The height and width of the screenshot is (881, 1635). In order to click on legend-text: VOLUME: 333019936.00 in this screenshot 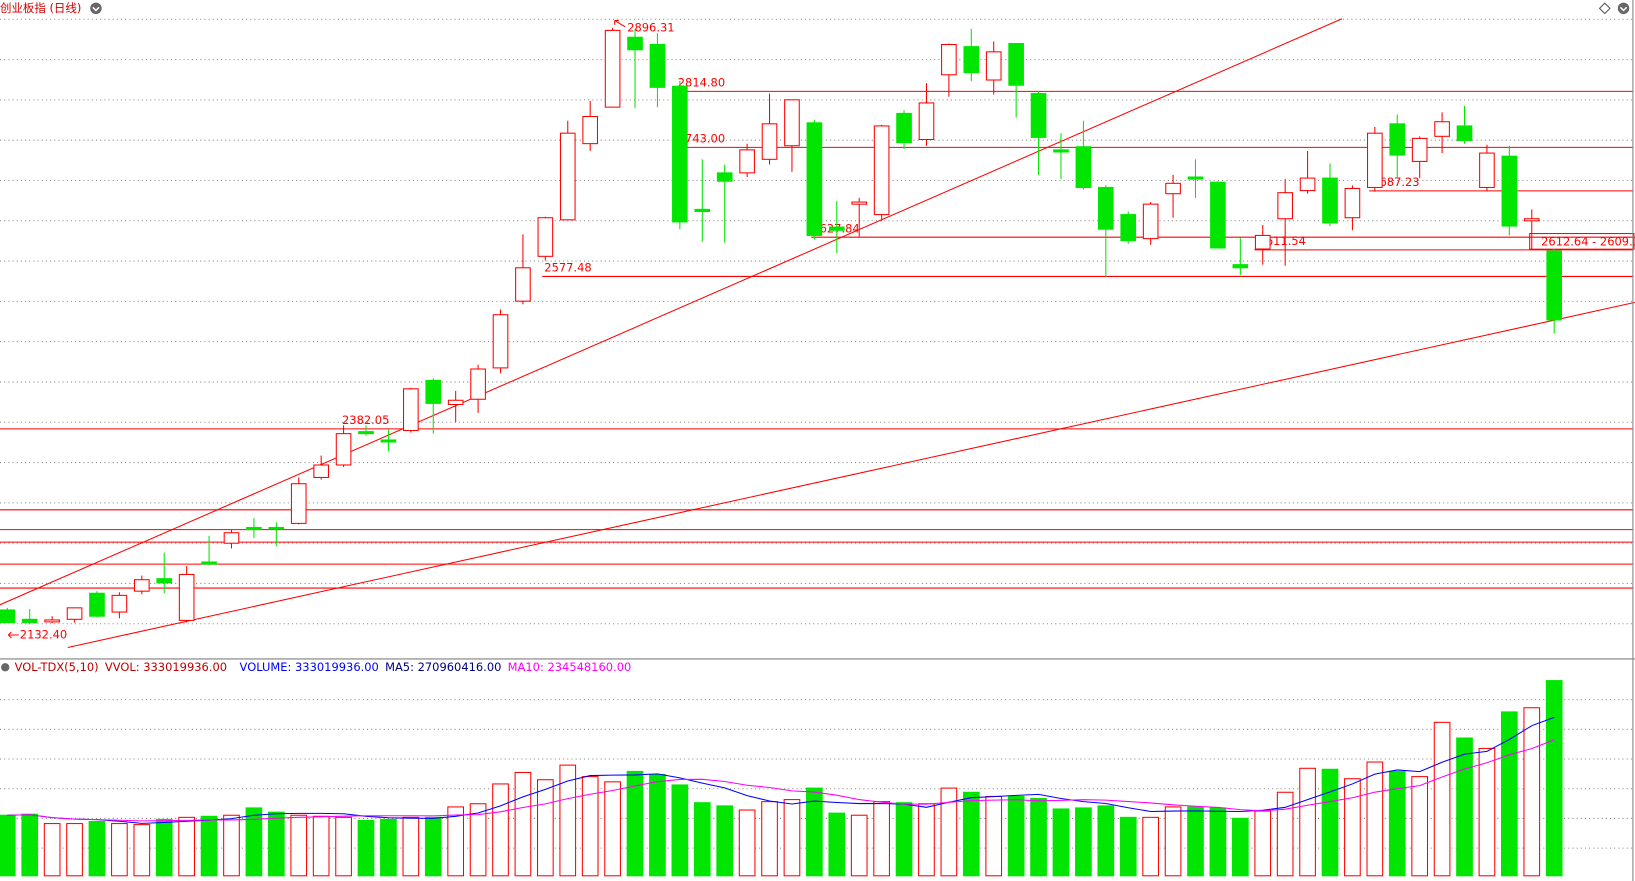, I will do `click(309, 667)`.